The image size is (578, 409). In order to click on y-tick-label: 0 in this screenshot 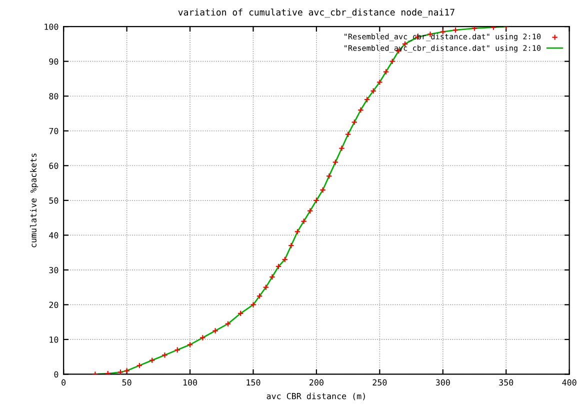, I will do `click(56, 374)`.